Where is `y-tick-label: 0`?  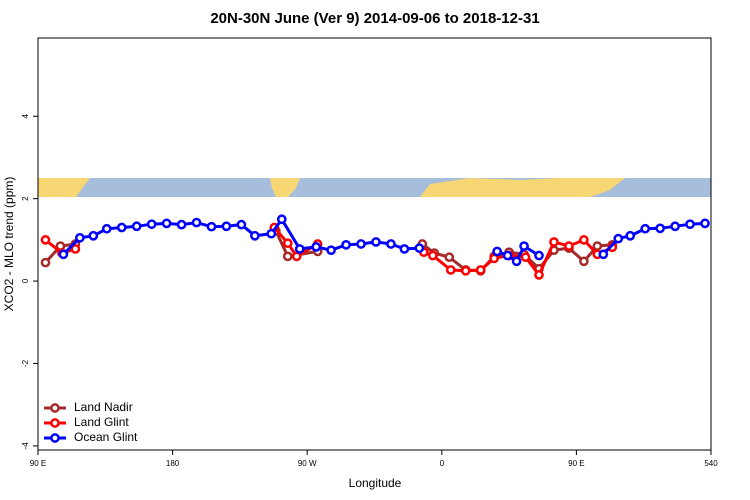 y-tick-label: 0 is located at coordinates (25, 280).